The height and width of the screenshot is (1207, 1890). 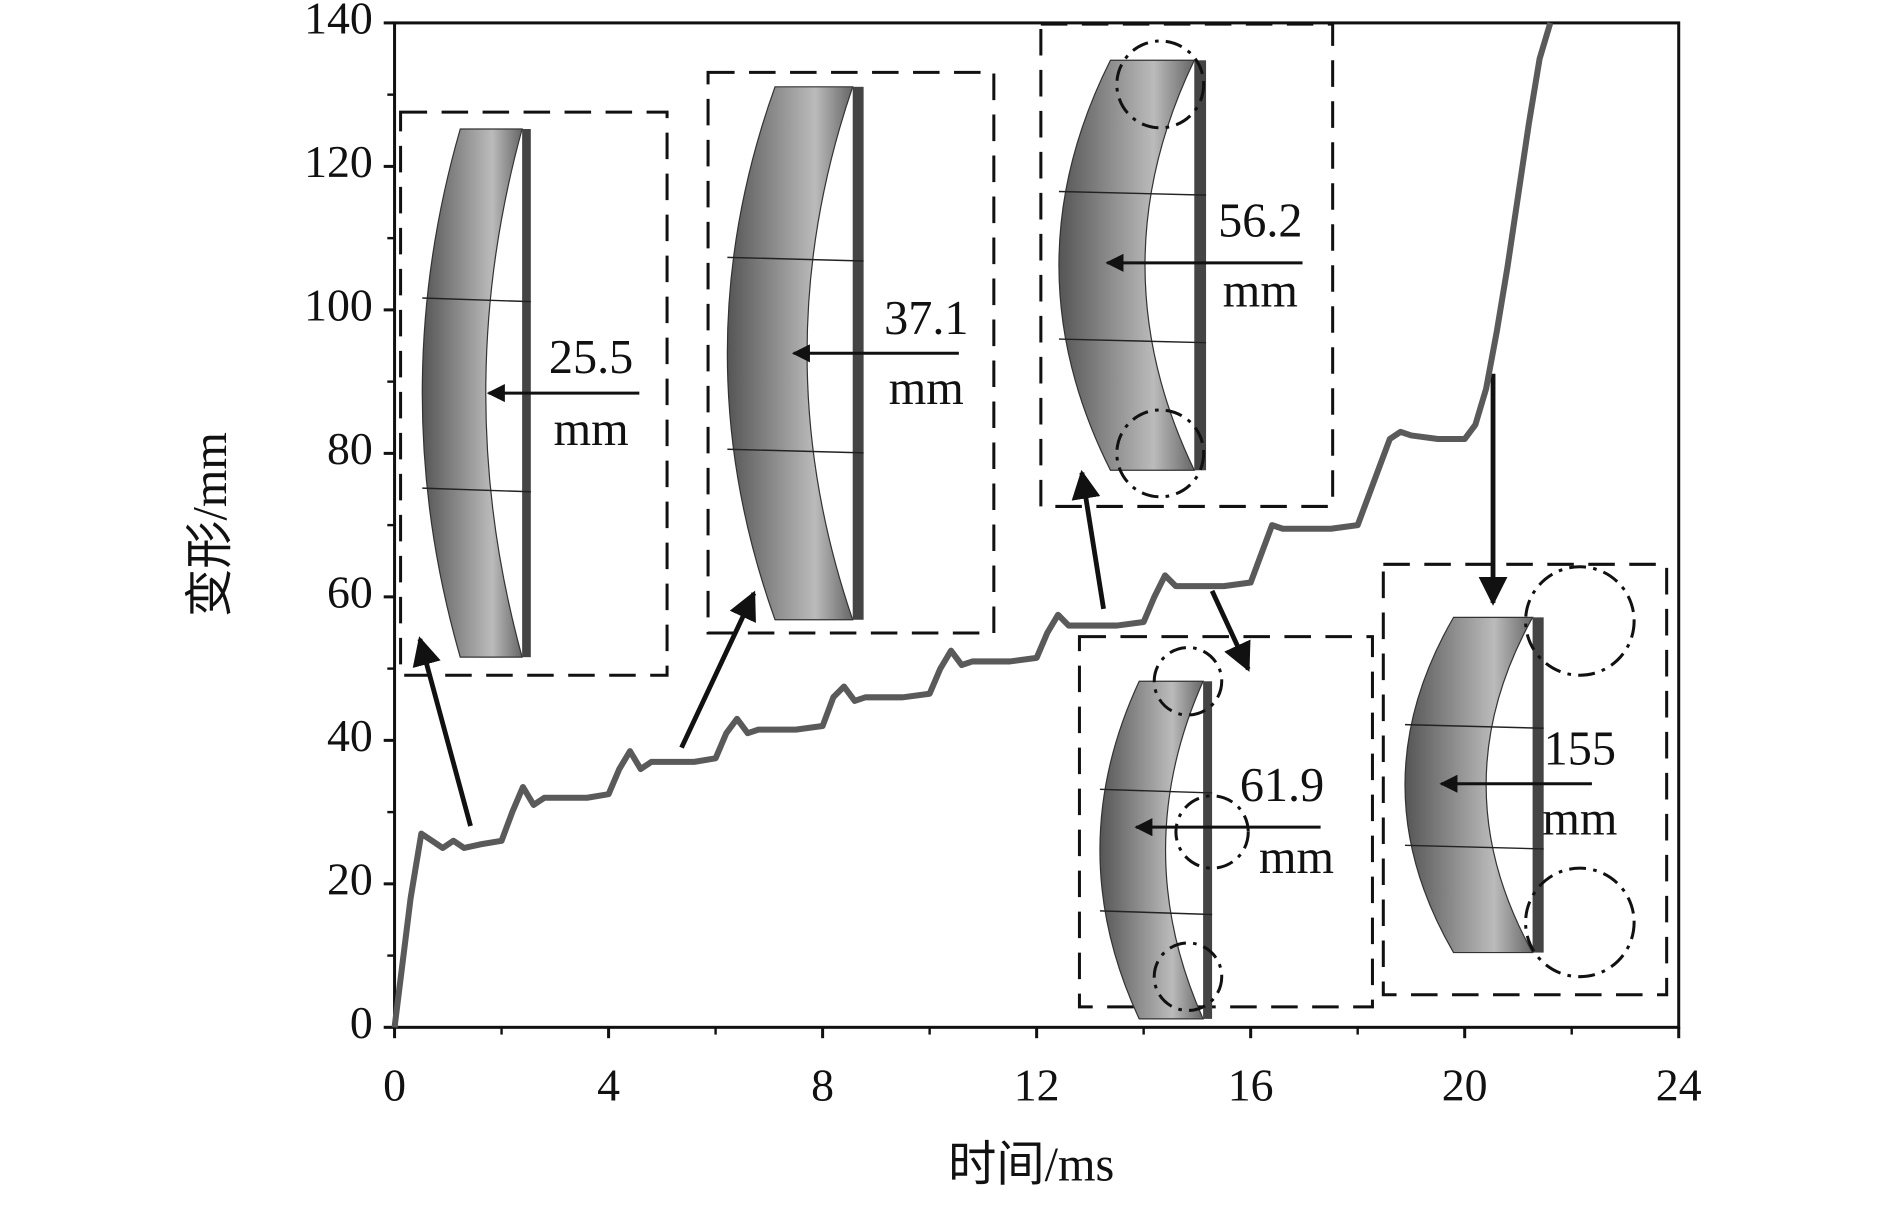 I want to click on y-axis-label: 变形/mm, so click(x=210, y=524).